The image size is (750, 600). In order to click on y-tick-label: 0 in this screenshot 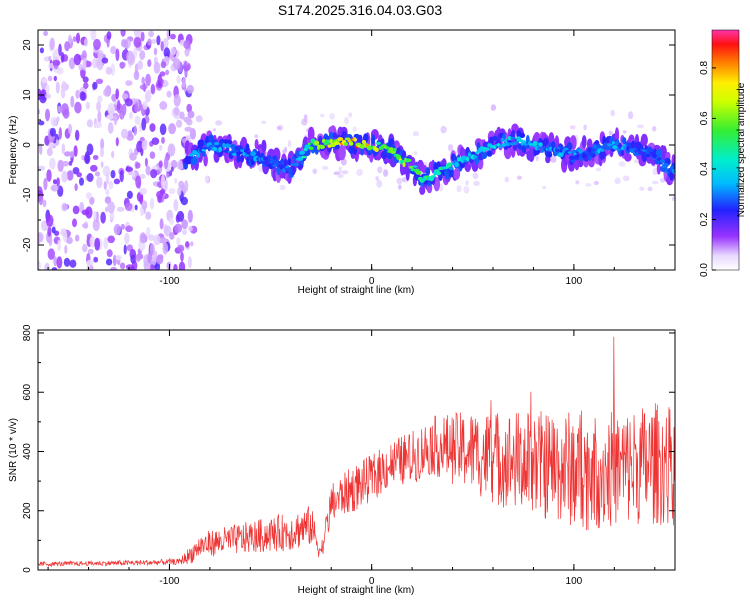, I will do `click(27, 145)`.